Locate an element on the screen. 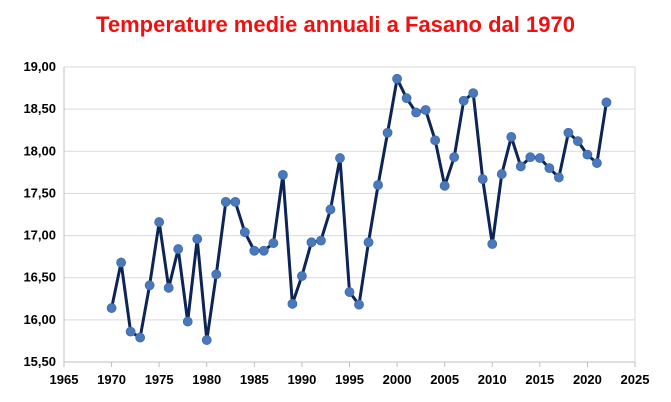 Image resolution: width=671 pixels, height=402 pixels. x-tick-label: 2015 is located at coordinates (539, 379).